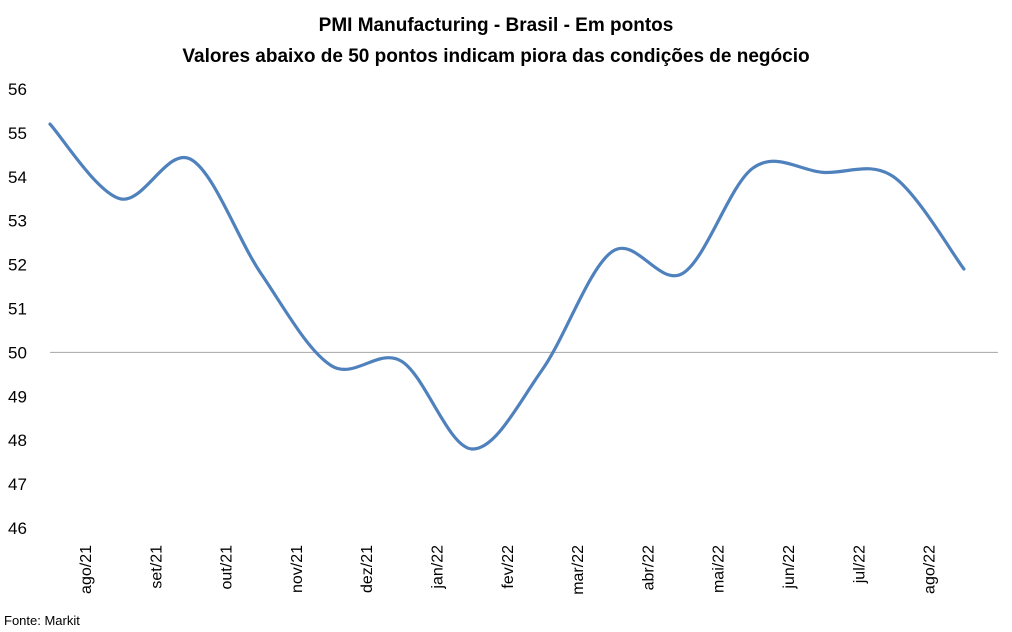 This screenshot has width=1012, height=632. What do you see at coordinates (789, 567) in the screenshot?
I see `x-tick-label: jun/22` at bounding box center [789, 567].